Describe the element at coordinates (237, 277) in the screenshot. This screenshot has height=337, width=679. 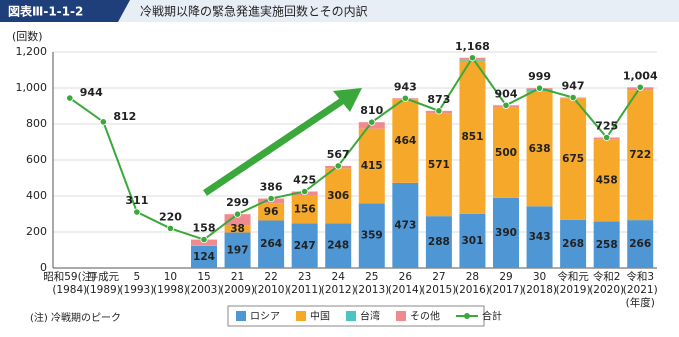
I see `x-tick-label: 21` at that location.